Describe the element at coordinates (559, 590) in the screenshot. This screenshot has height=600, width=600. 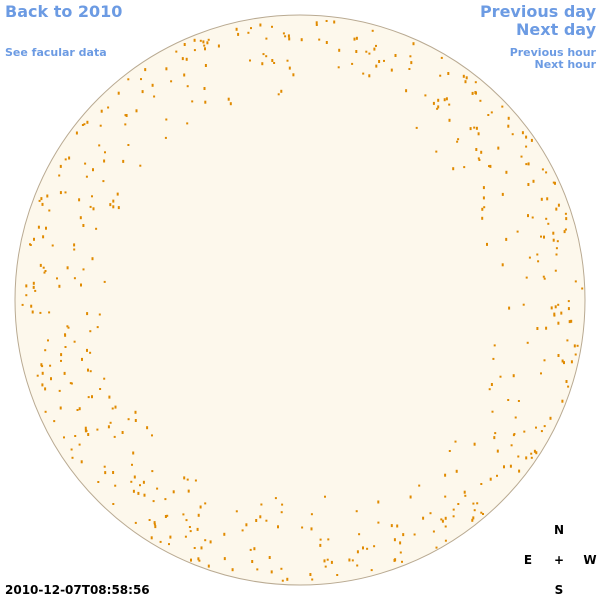
I see `compass-south: S` at that location.